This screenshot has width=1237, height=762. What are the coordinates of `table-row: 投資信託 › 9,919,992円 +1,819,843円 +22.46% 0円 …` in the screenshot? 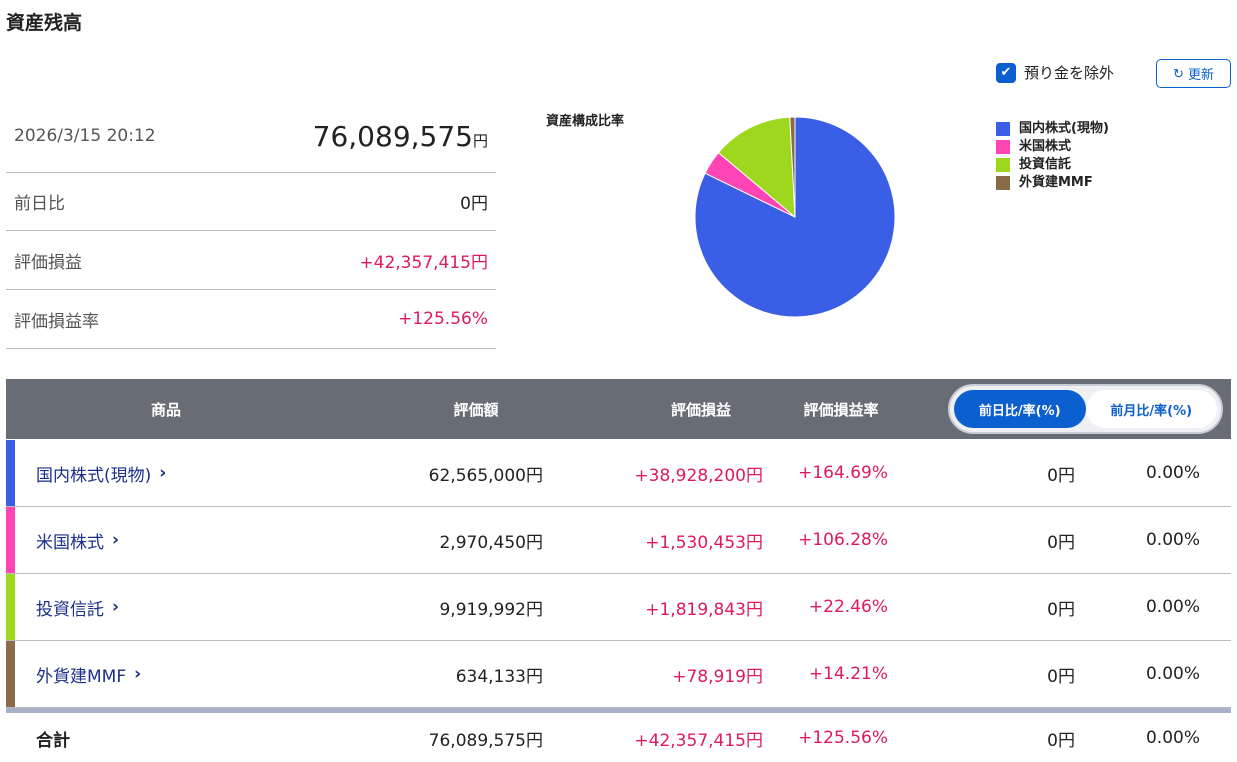 It's located at (618, 607).